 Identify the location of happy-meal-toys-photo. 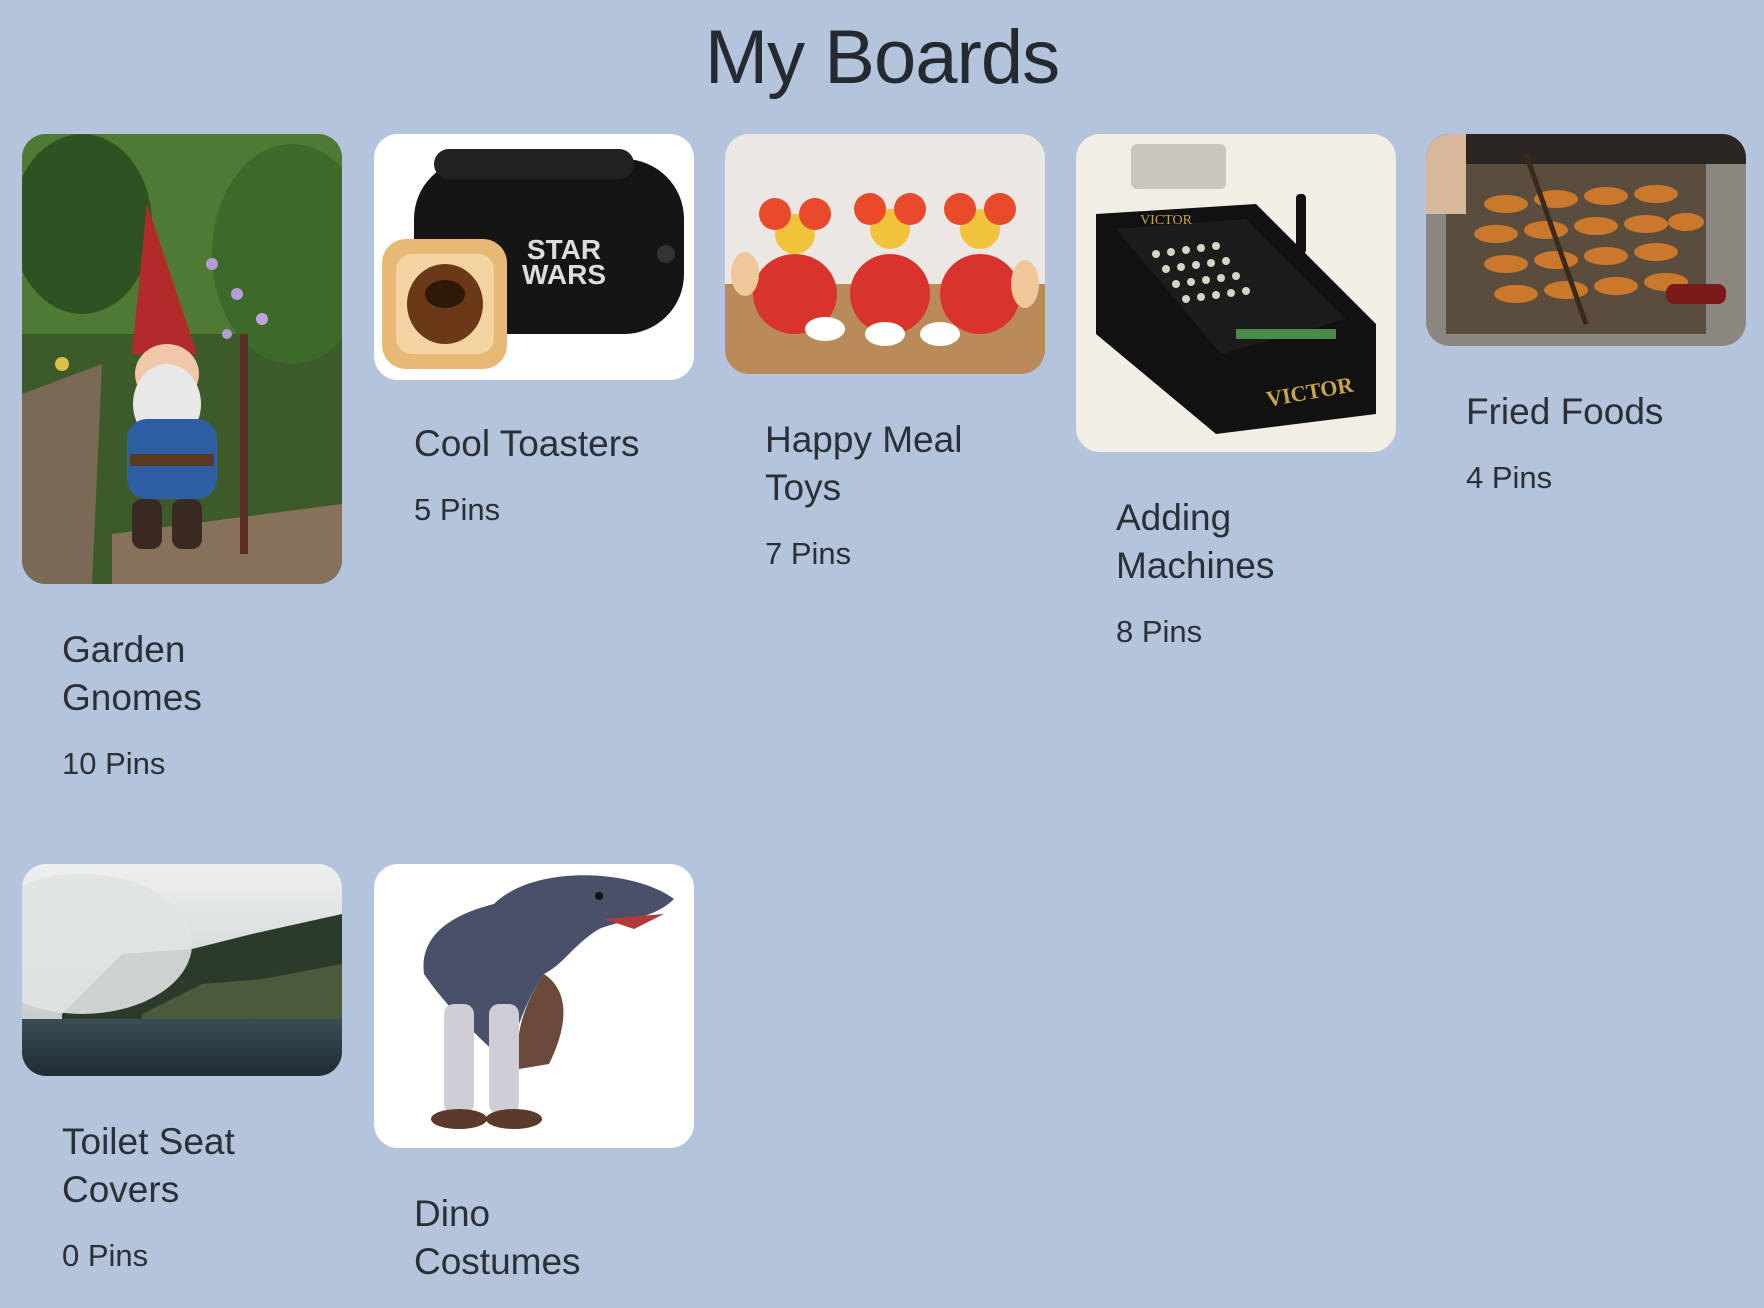
(885, 254).